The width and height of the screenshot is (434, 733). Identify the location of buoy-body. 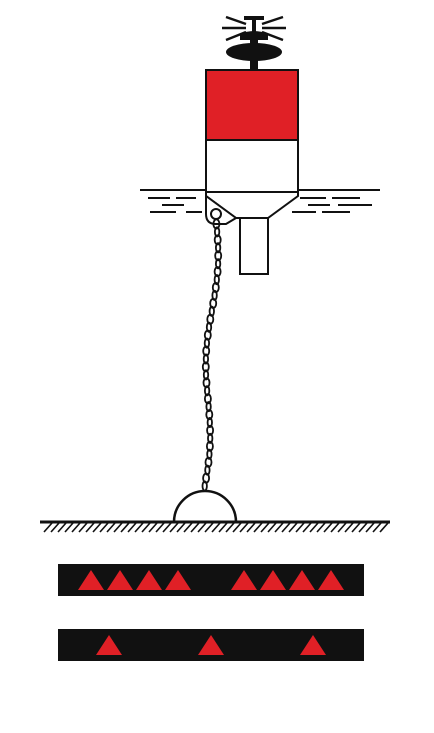
(252, 172).